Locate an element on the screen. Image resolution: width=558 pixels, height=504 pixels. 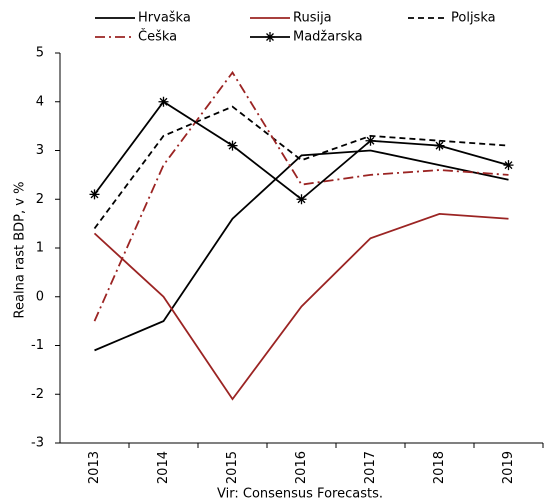
y-tick-label: 4 is located at coordinates (40, 101).